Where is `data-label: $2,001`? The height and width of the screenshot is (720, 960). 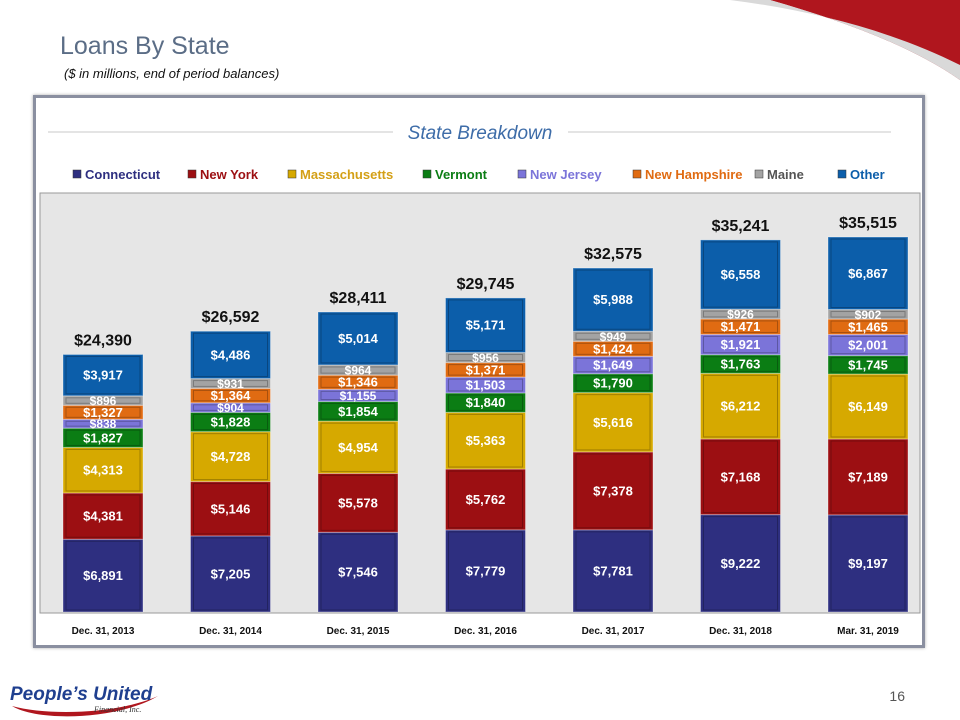 data-label: $2,001 is located at coordinates (868, 345).